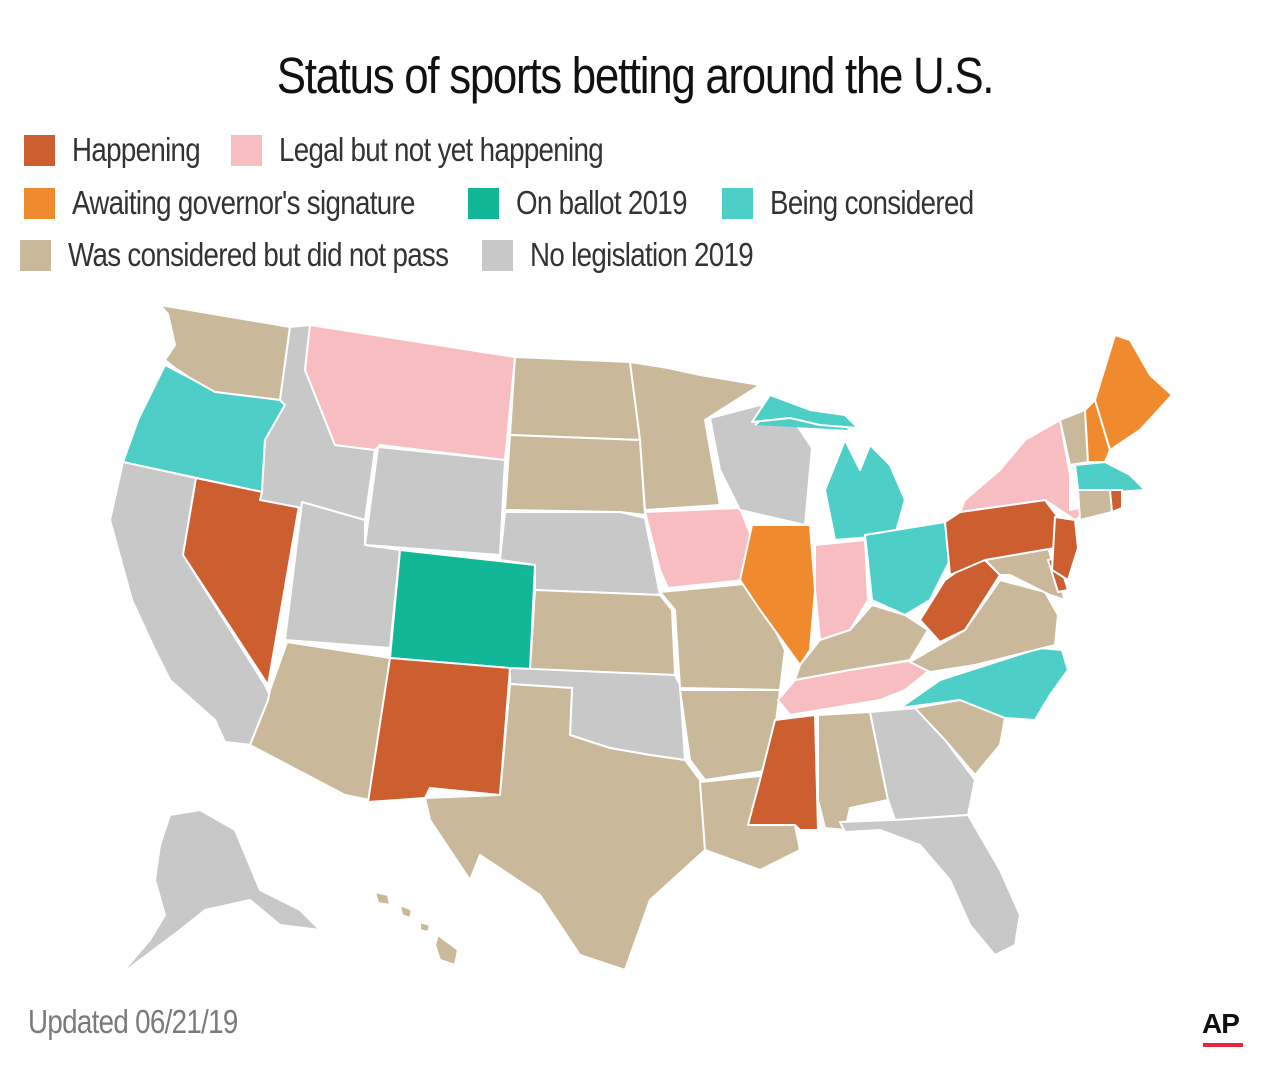 The image size is (1280, 1083). I want to click on state-ks, so click(602, 632).